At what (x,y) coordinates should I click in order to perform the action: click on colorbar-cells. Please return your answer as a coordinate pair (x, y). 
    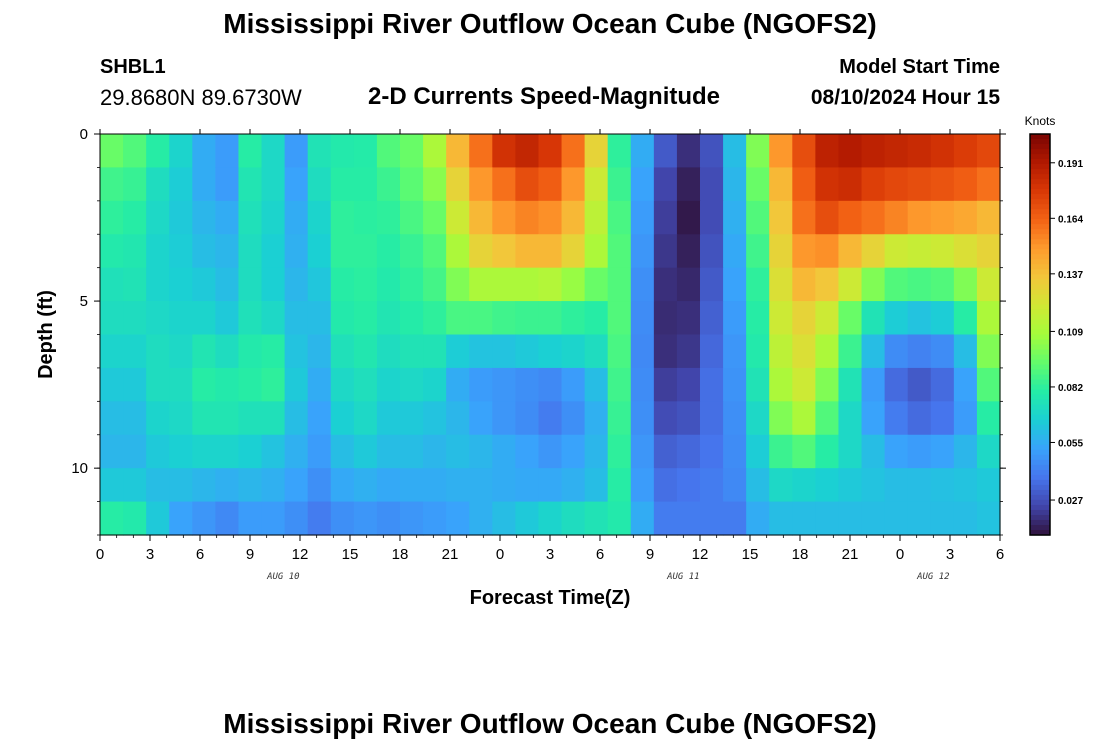
    Looking at the image, I should click on (1040, 335).